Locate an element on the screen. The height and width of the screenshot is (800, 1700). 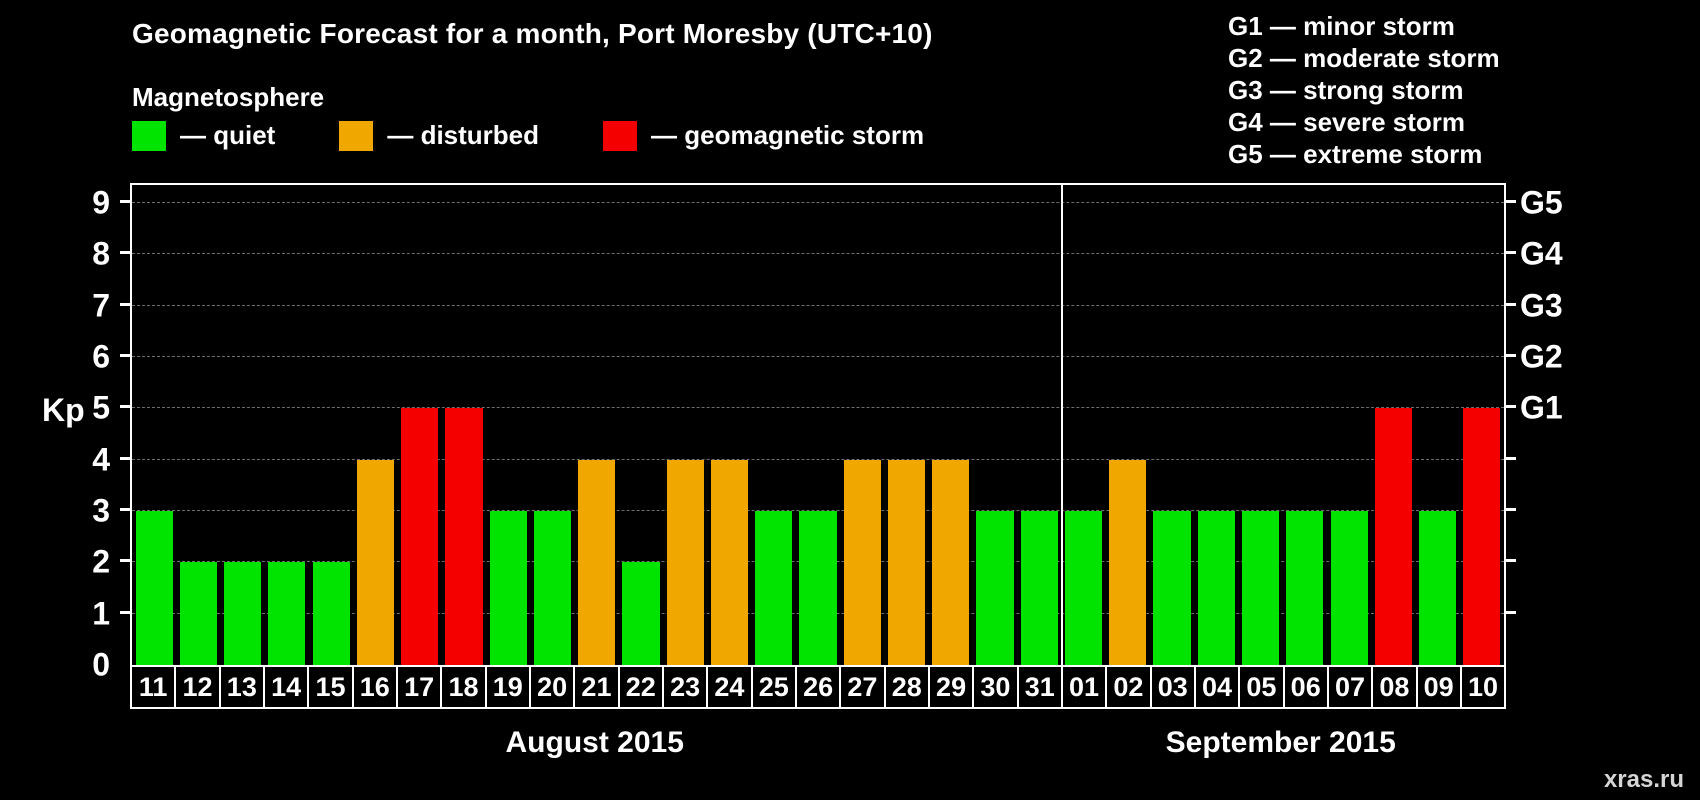
month-label: September 2015 is located at coordinates (1280, 742).